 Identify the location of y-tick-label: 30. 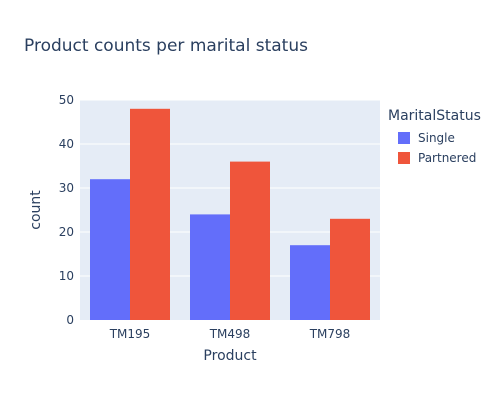
(66, 188).